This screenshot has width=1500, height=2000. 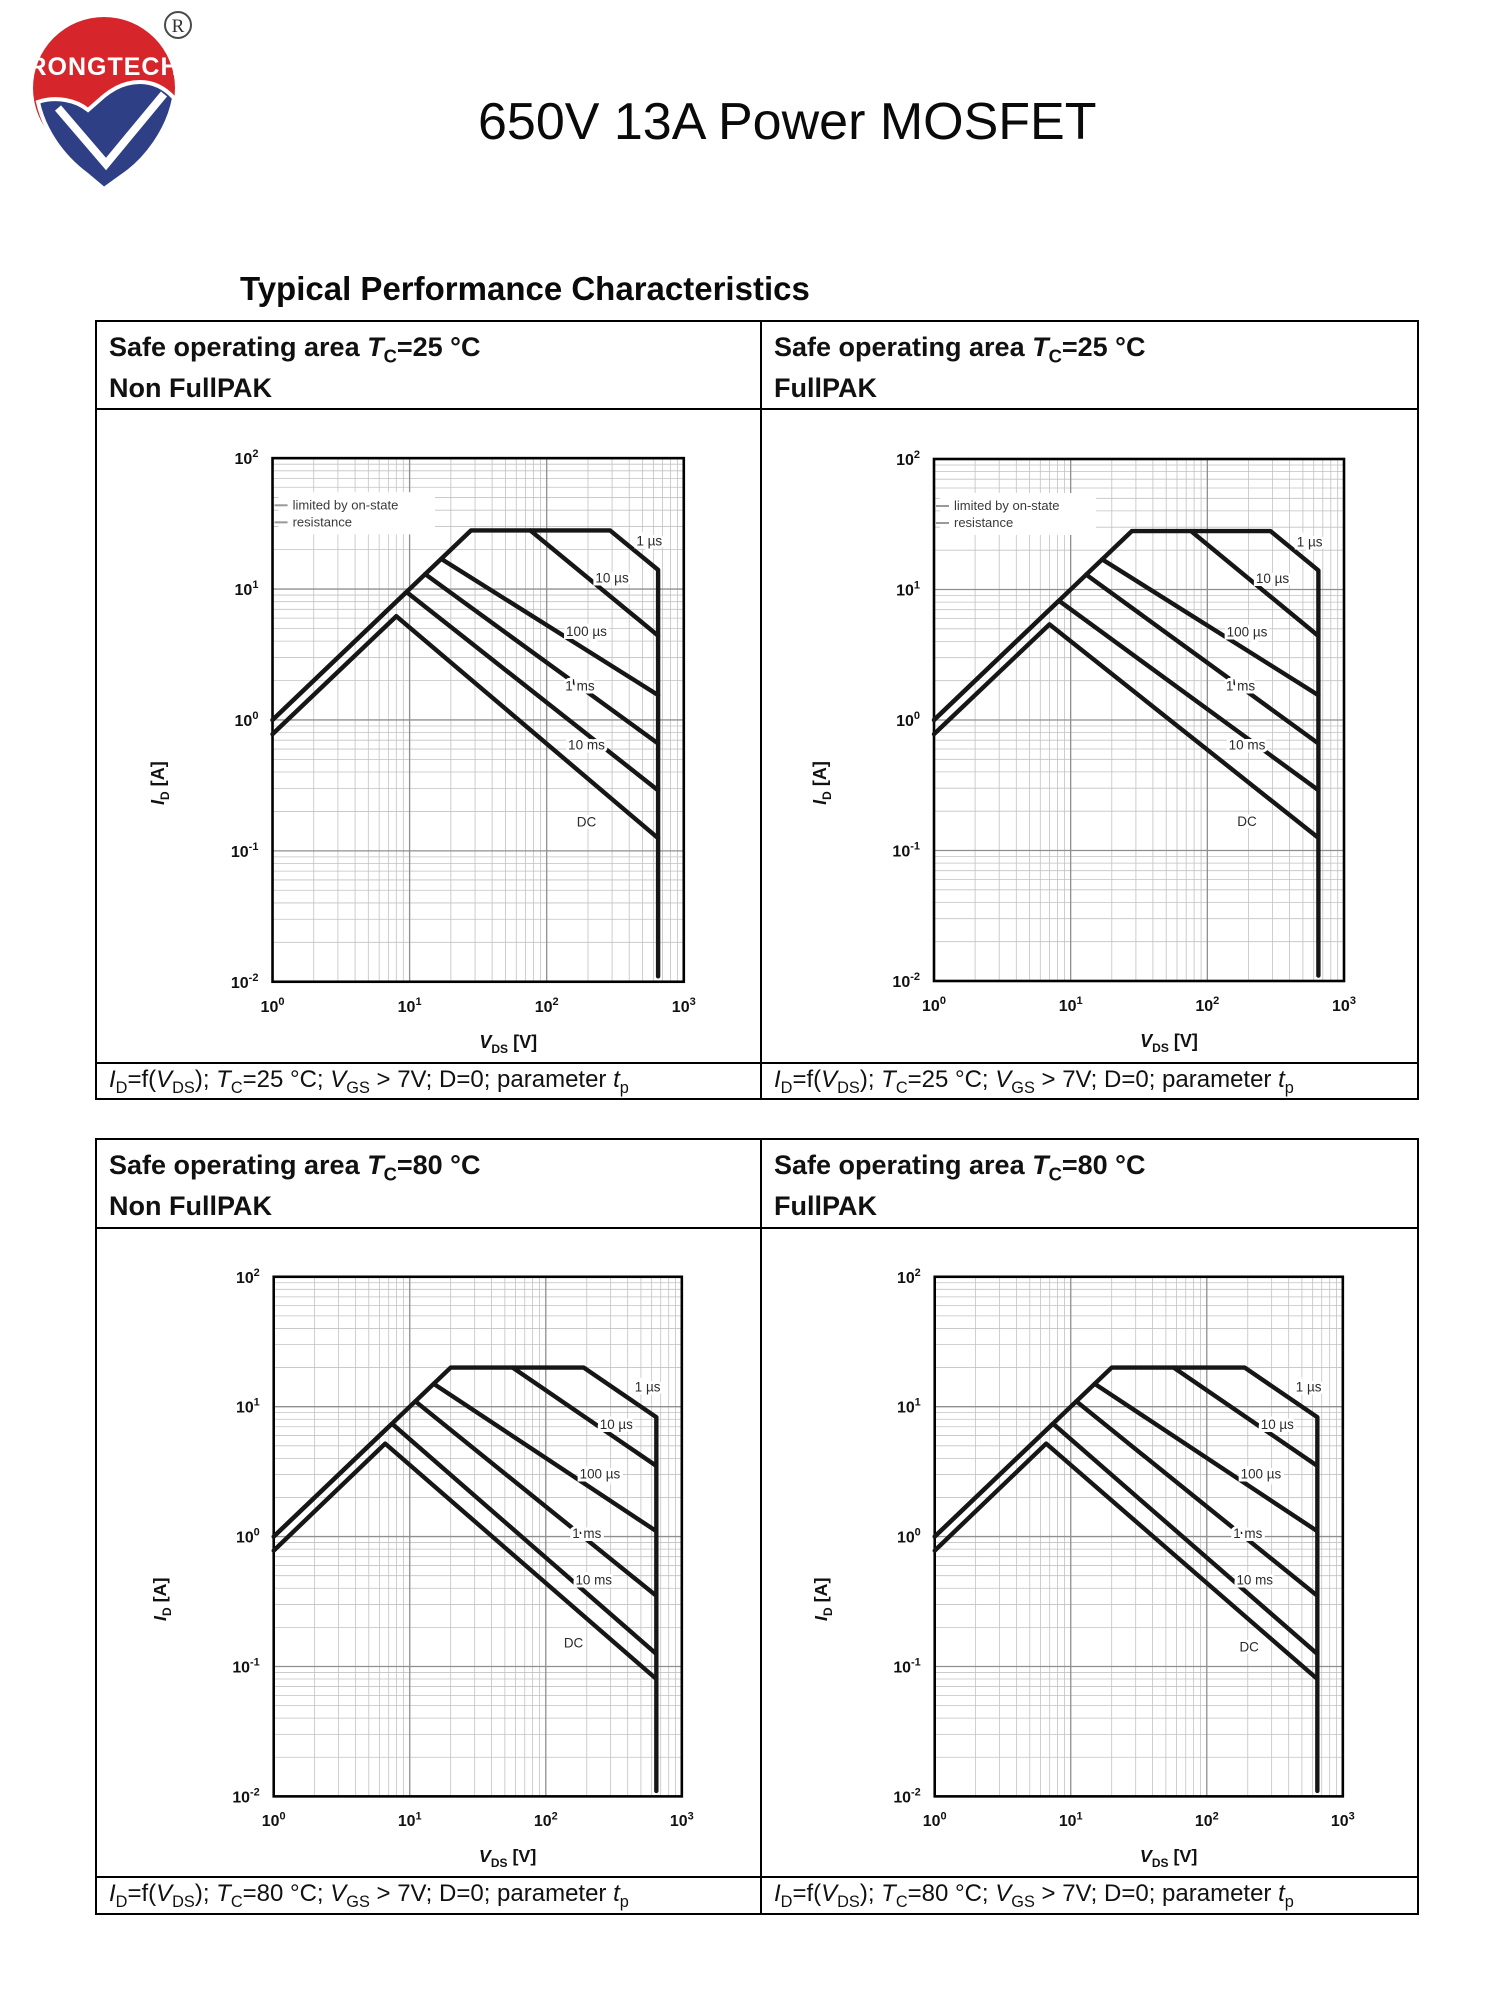 What do you see at coordinates (111, 131) in the screenshot?
I see `logo-white-check` at bounding box center [111, 131].